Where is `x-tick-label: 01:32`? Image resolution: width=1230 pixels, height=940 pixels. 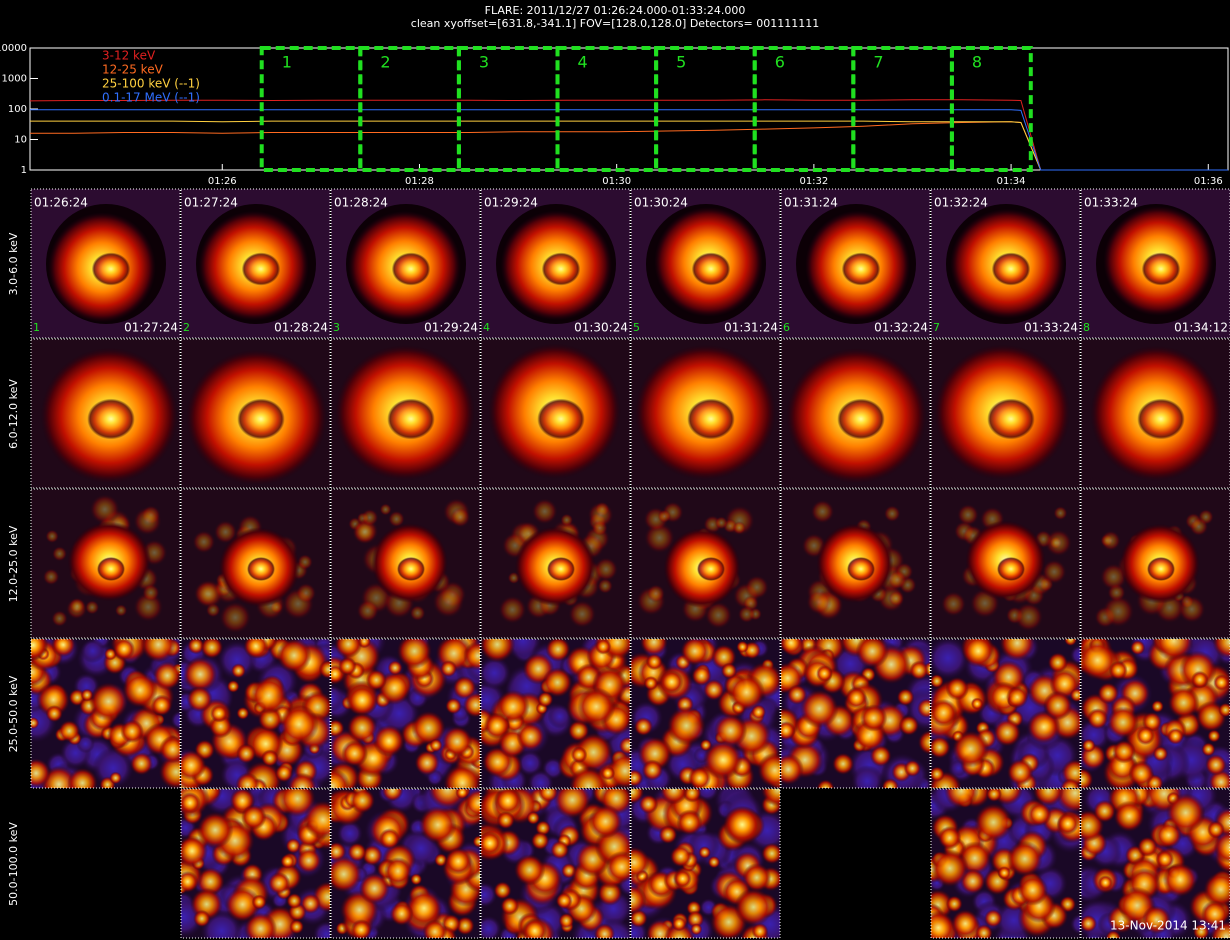
x-tick-label: 01:32 is located at coordinates (813, 181).